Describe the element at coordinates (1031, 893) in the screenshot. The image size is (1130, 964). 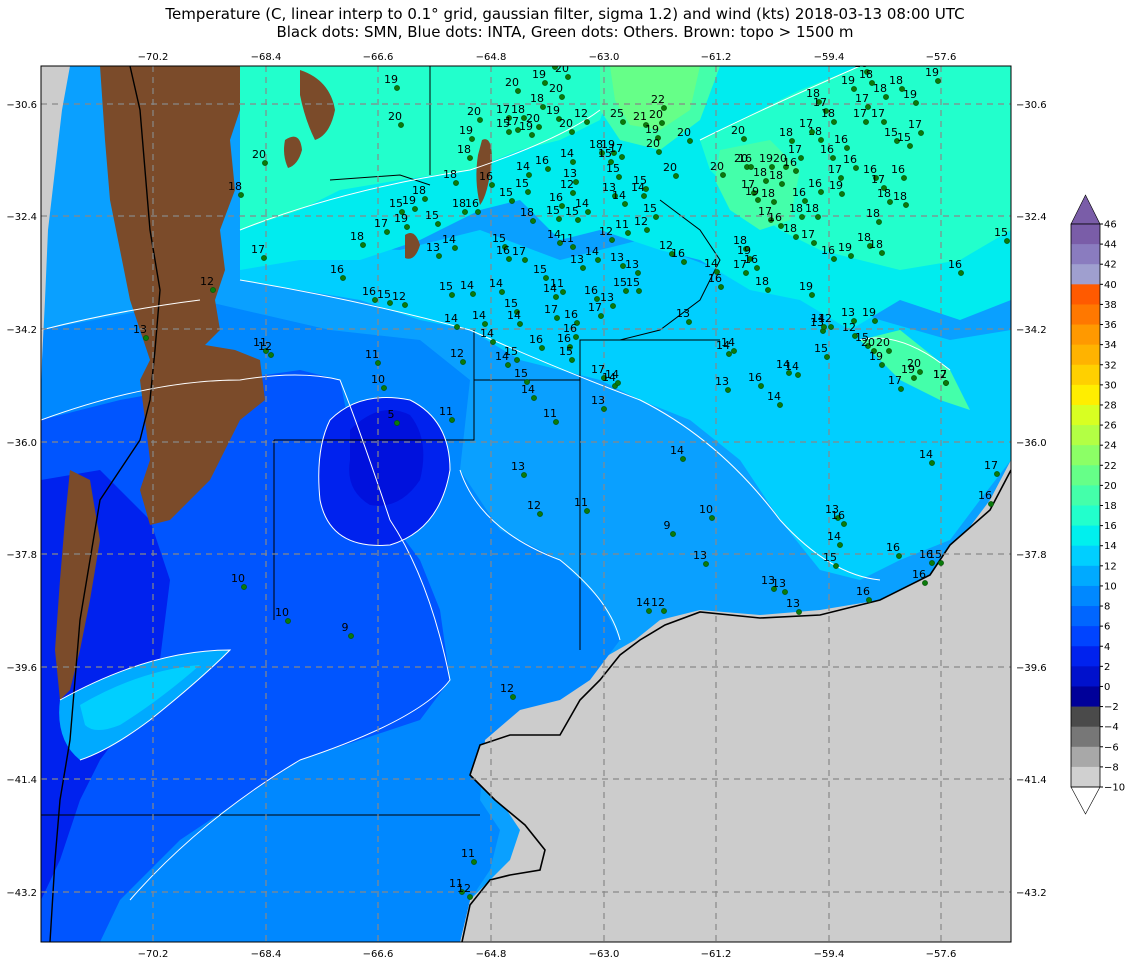
I see `lat-tick: −43.2` at that location.